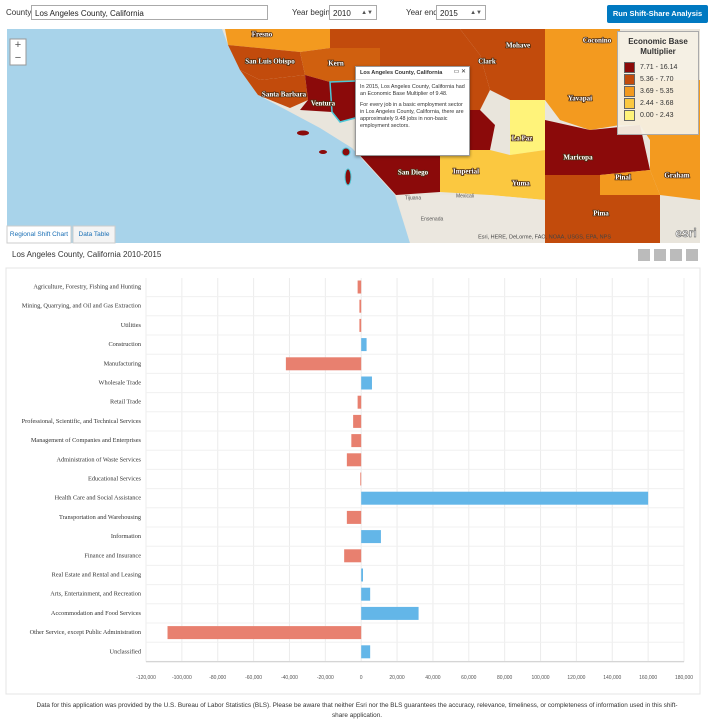 The height and width of the screenshot is (723, 714). Describe the element at coordinates (576, 678) in the screenshot. I see `x-tick-label: 120,000` at that location.